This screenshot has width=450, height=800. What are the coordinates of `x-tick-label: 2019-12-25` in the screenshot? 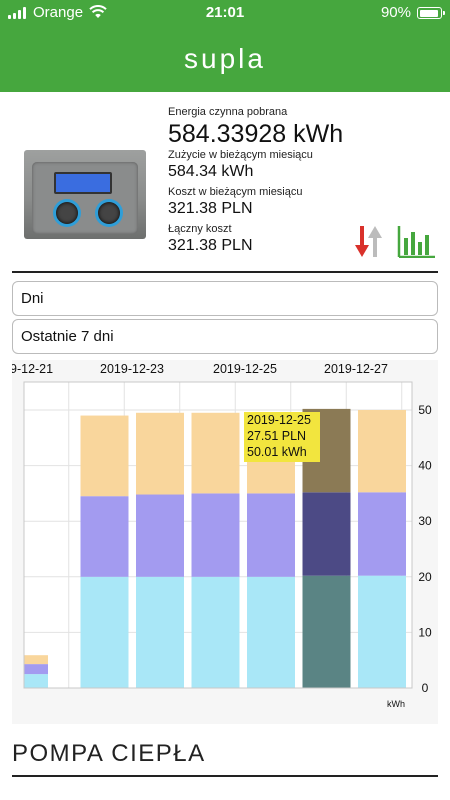 It's located at (245, 369).